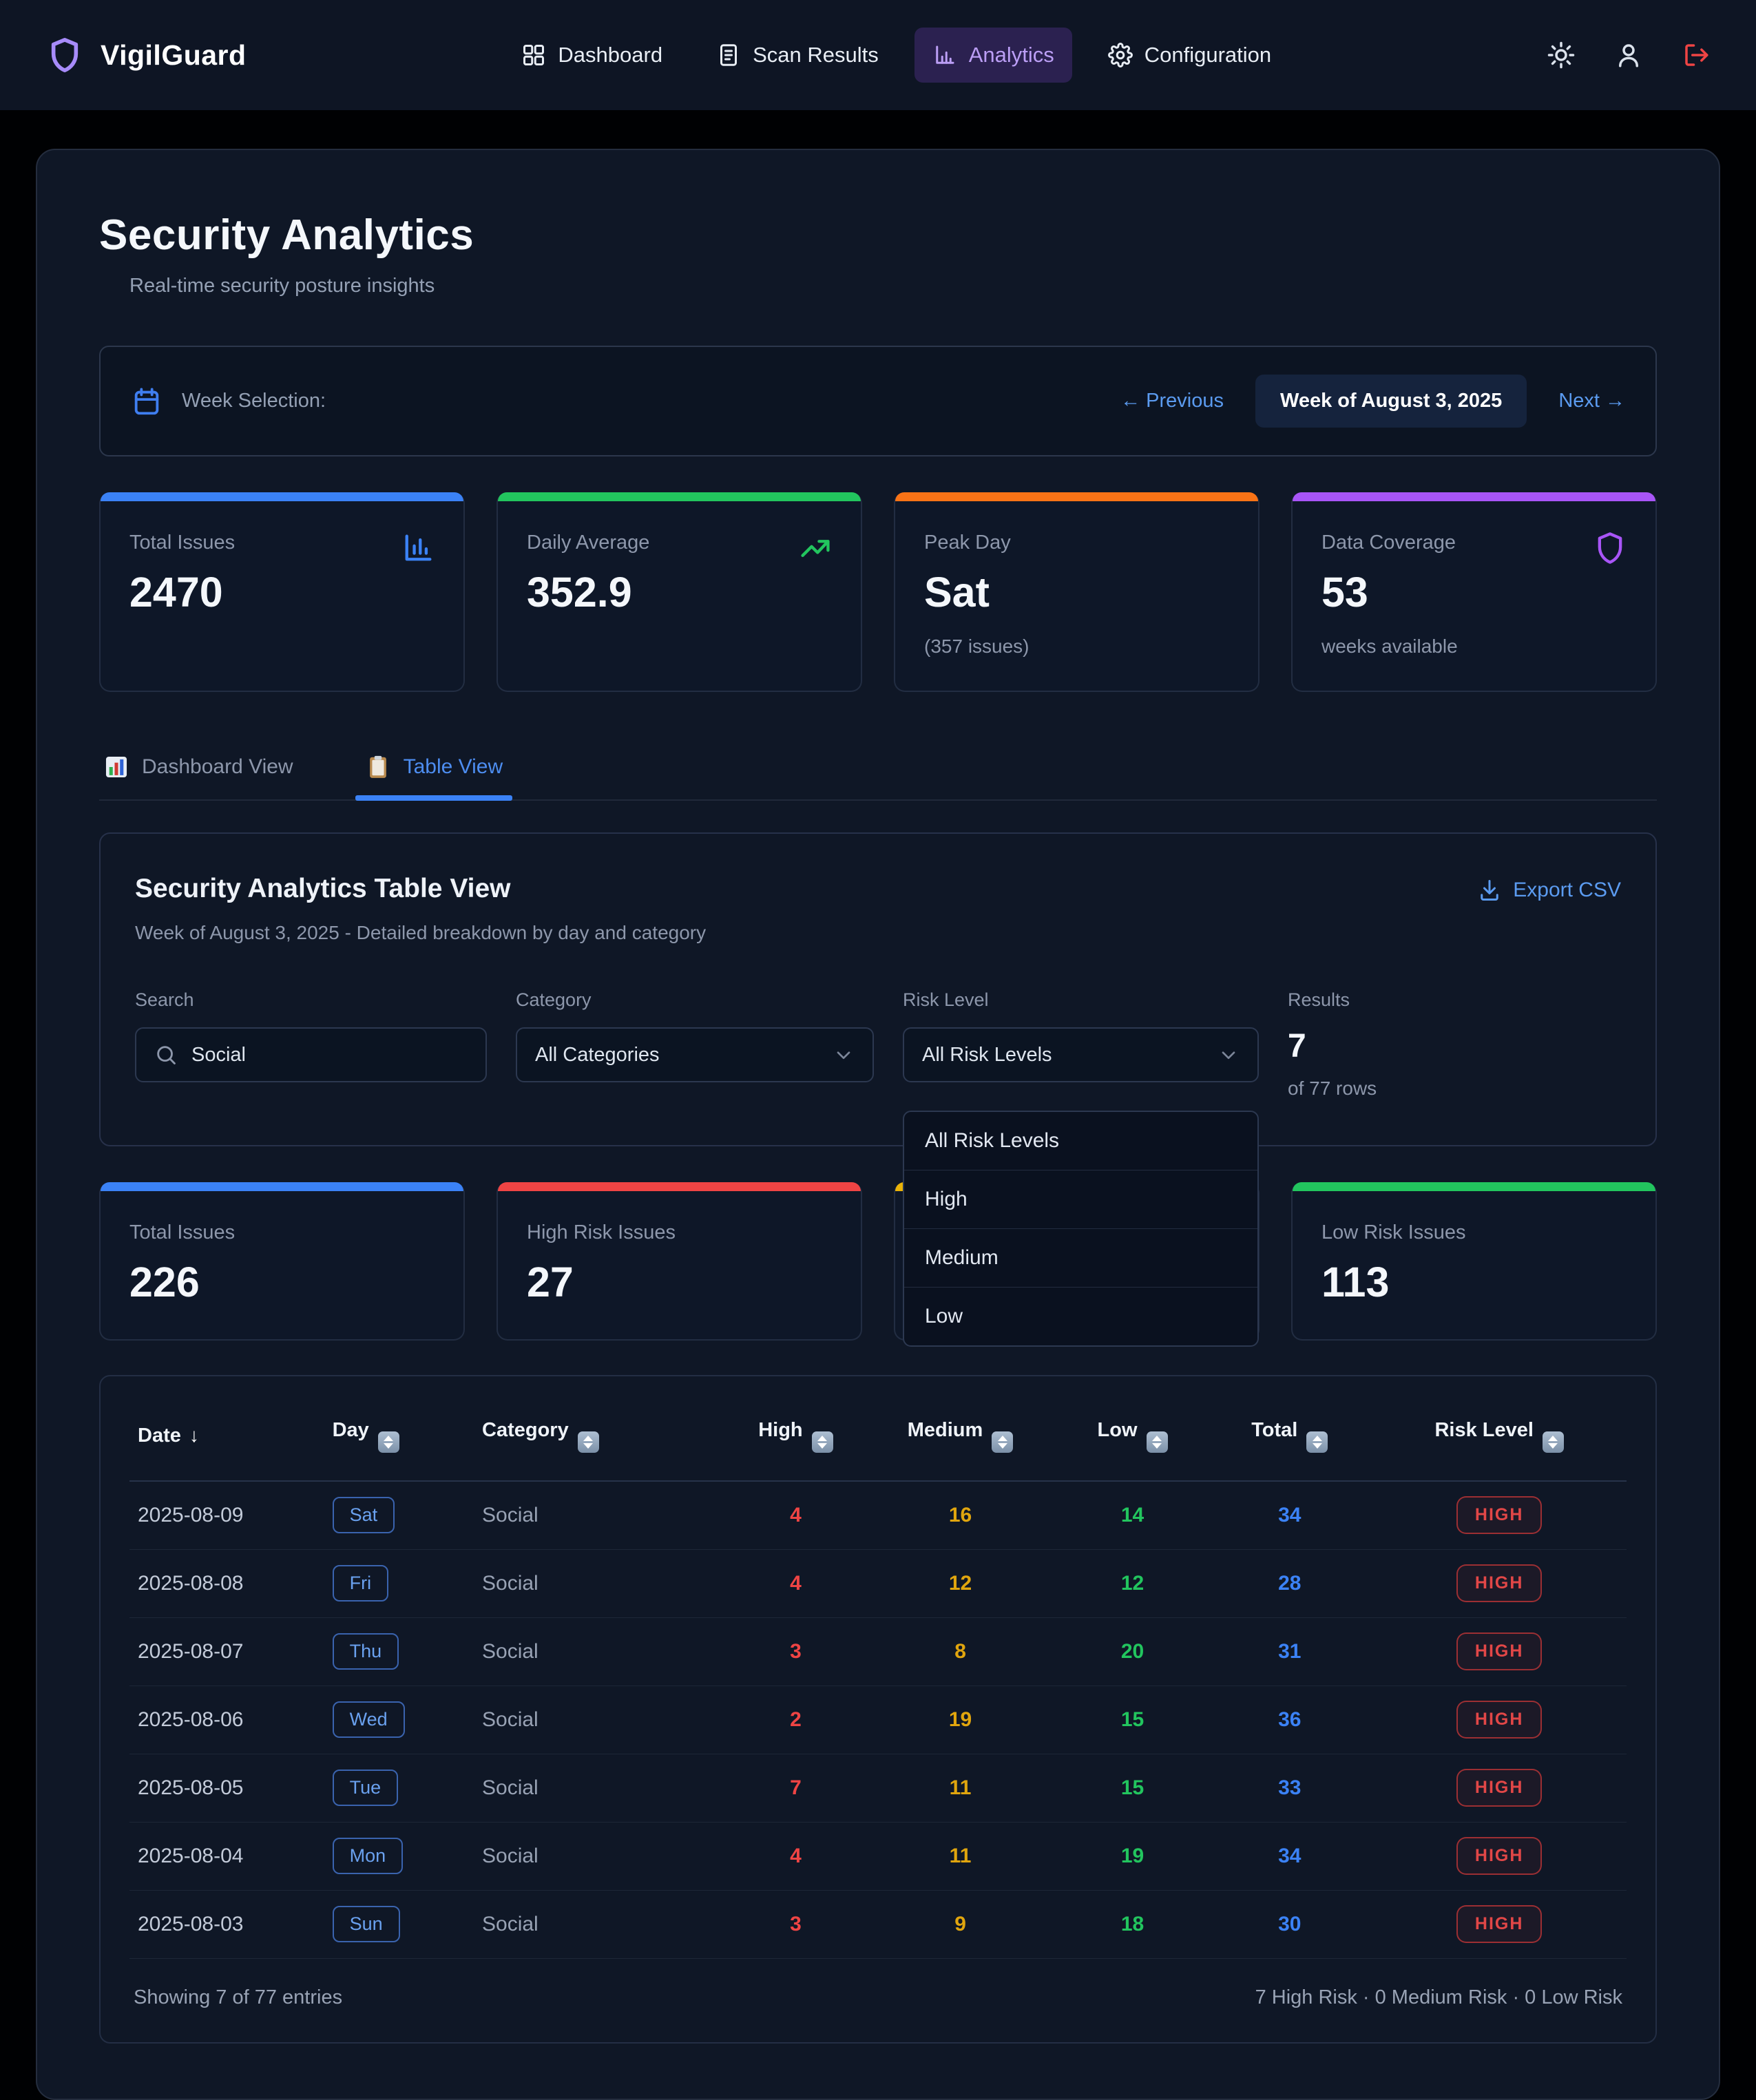  I want to click on column-header-day: Day, so click(399, 1434).